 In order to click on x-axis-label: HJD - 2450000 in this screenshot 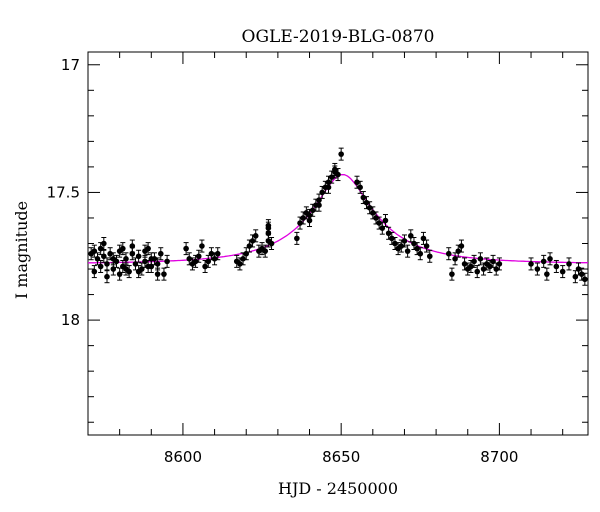, I will do `click(338, 488)`.